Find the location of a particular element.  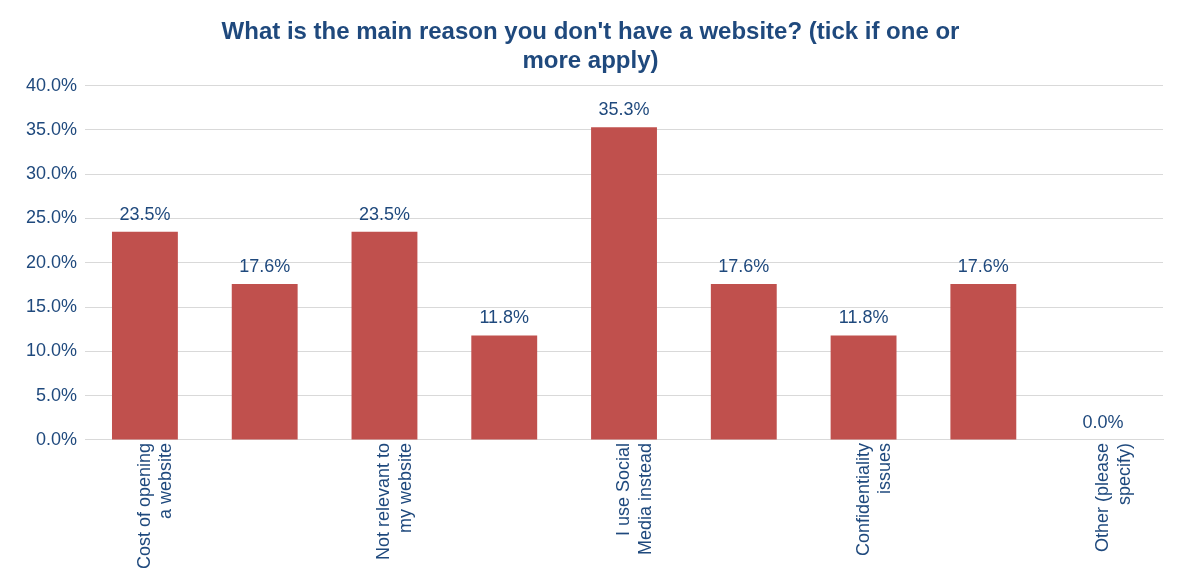

y-tick-label: 10.0% is located at coordinates (51, 350).